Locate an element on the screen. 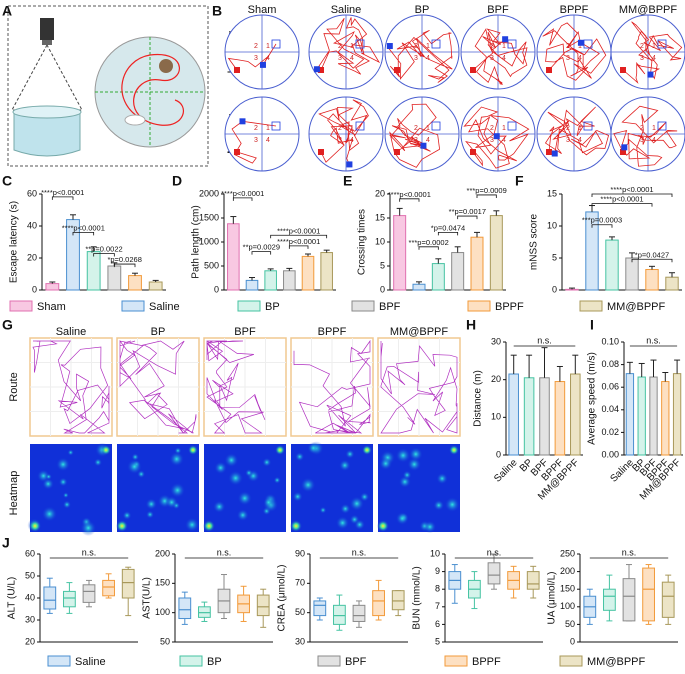 The height and width of the screenshot is (674, 685). y-tick-label: 1500 is located at coordinates (209, 217).